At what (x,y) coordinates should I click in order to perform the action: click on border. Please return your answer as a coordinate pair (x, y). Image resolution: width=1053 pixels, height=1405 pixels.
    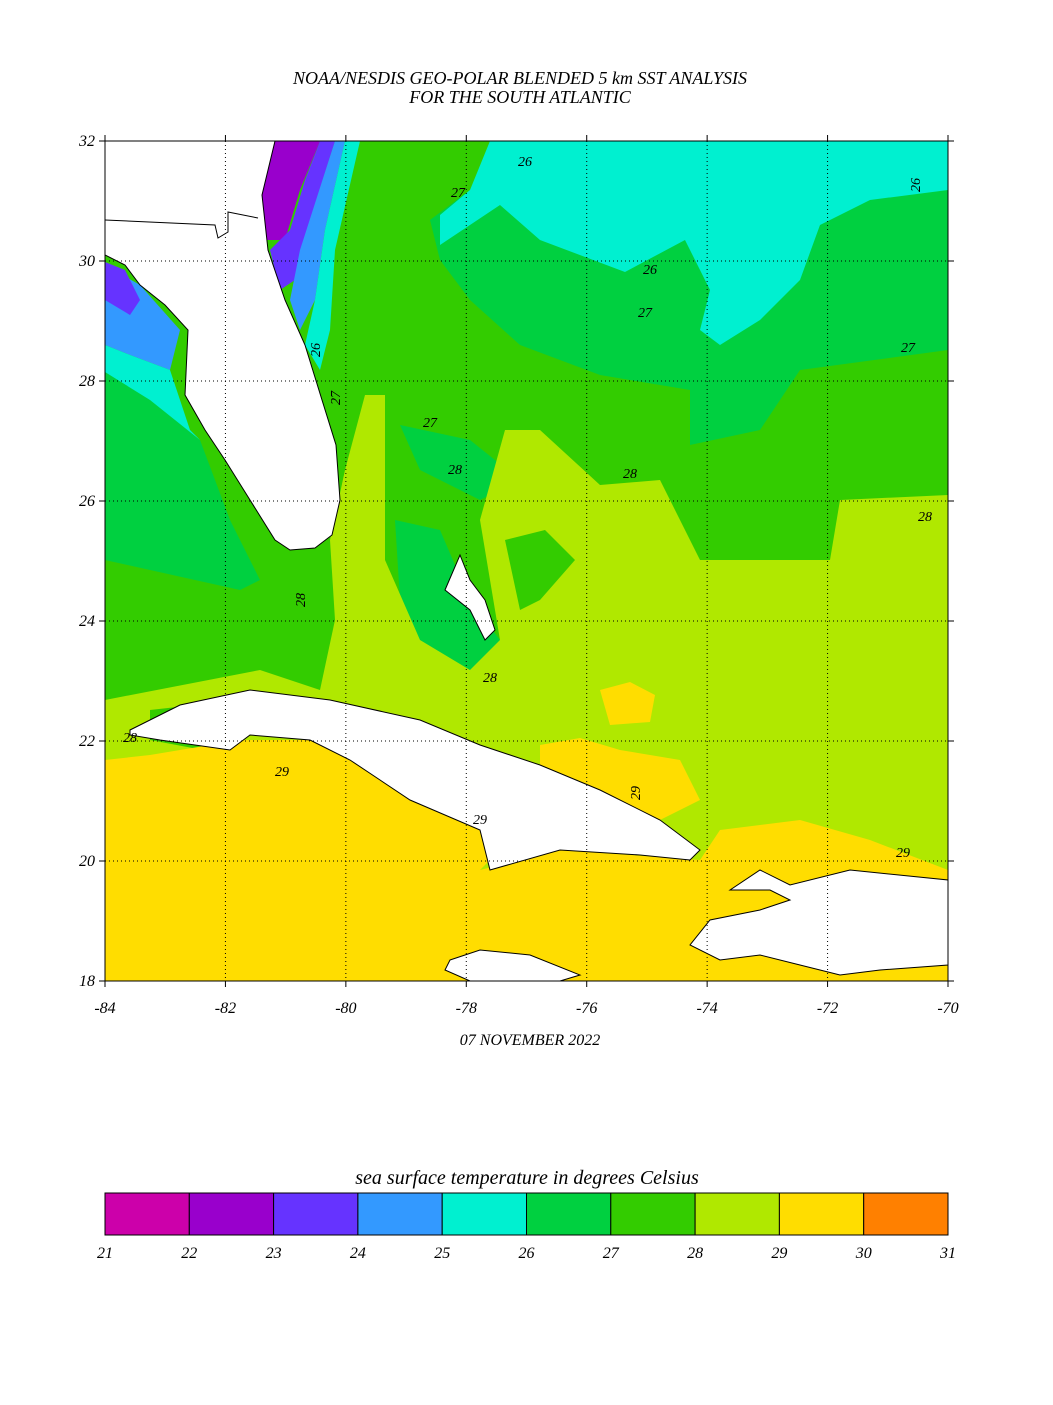
    Looking at the image, I should click on (181, 225).